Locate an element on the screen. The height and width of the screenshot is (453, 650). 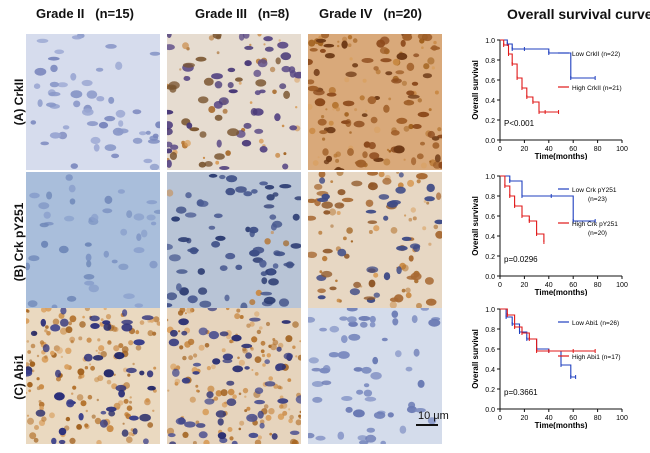
legend-count: (n=20) is located at coordinates (597, 233).